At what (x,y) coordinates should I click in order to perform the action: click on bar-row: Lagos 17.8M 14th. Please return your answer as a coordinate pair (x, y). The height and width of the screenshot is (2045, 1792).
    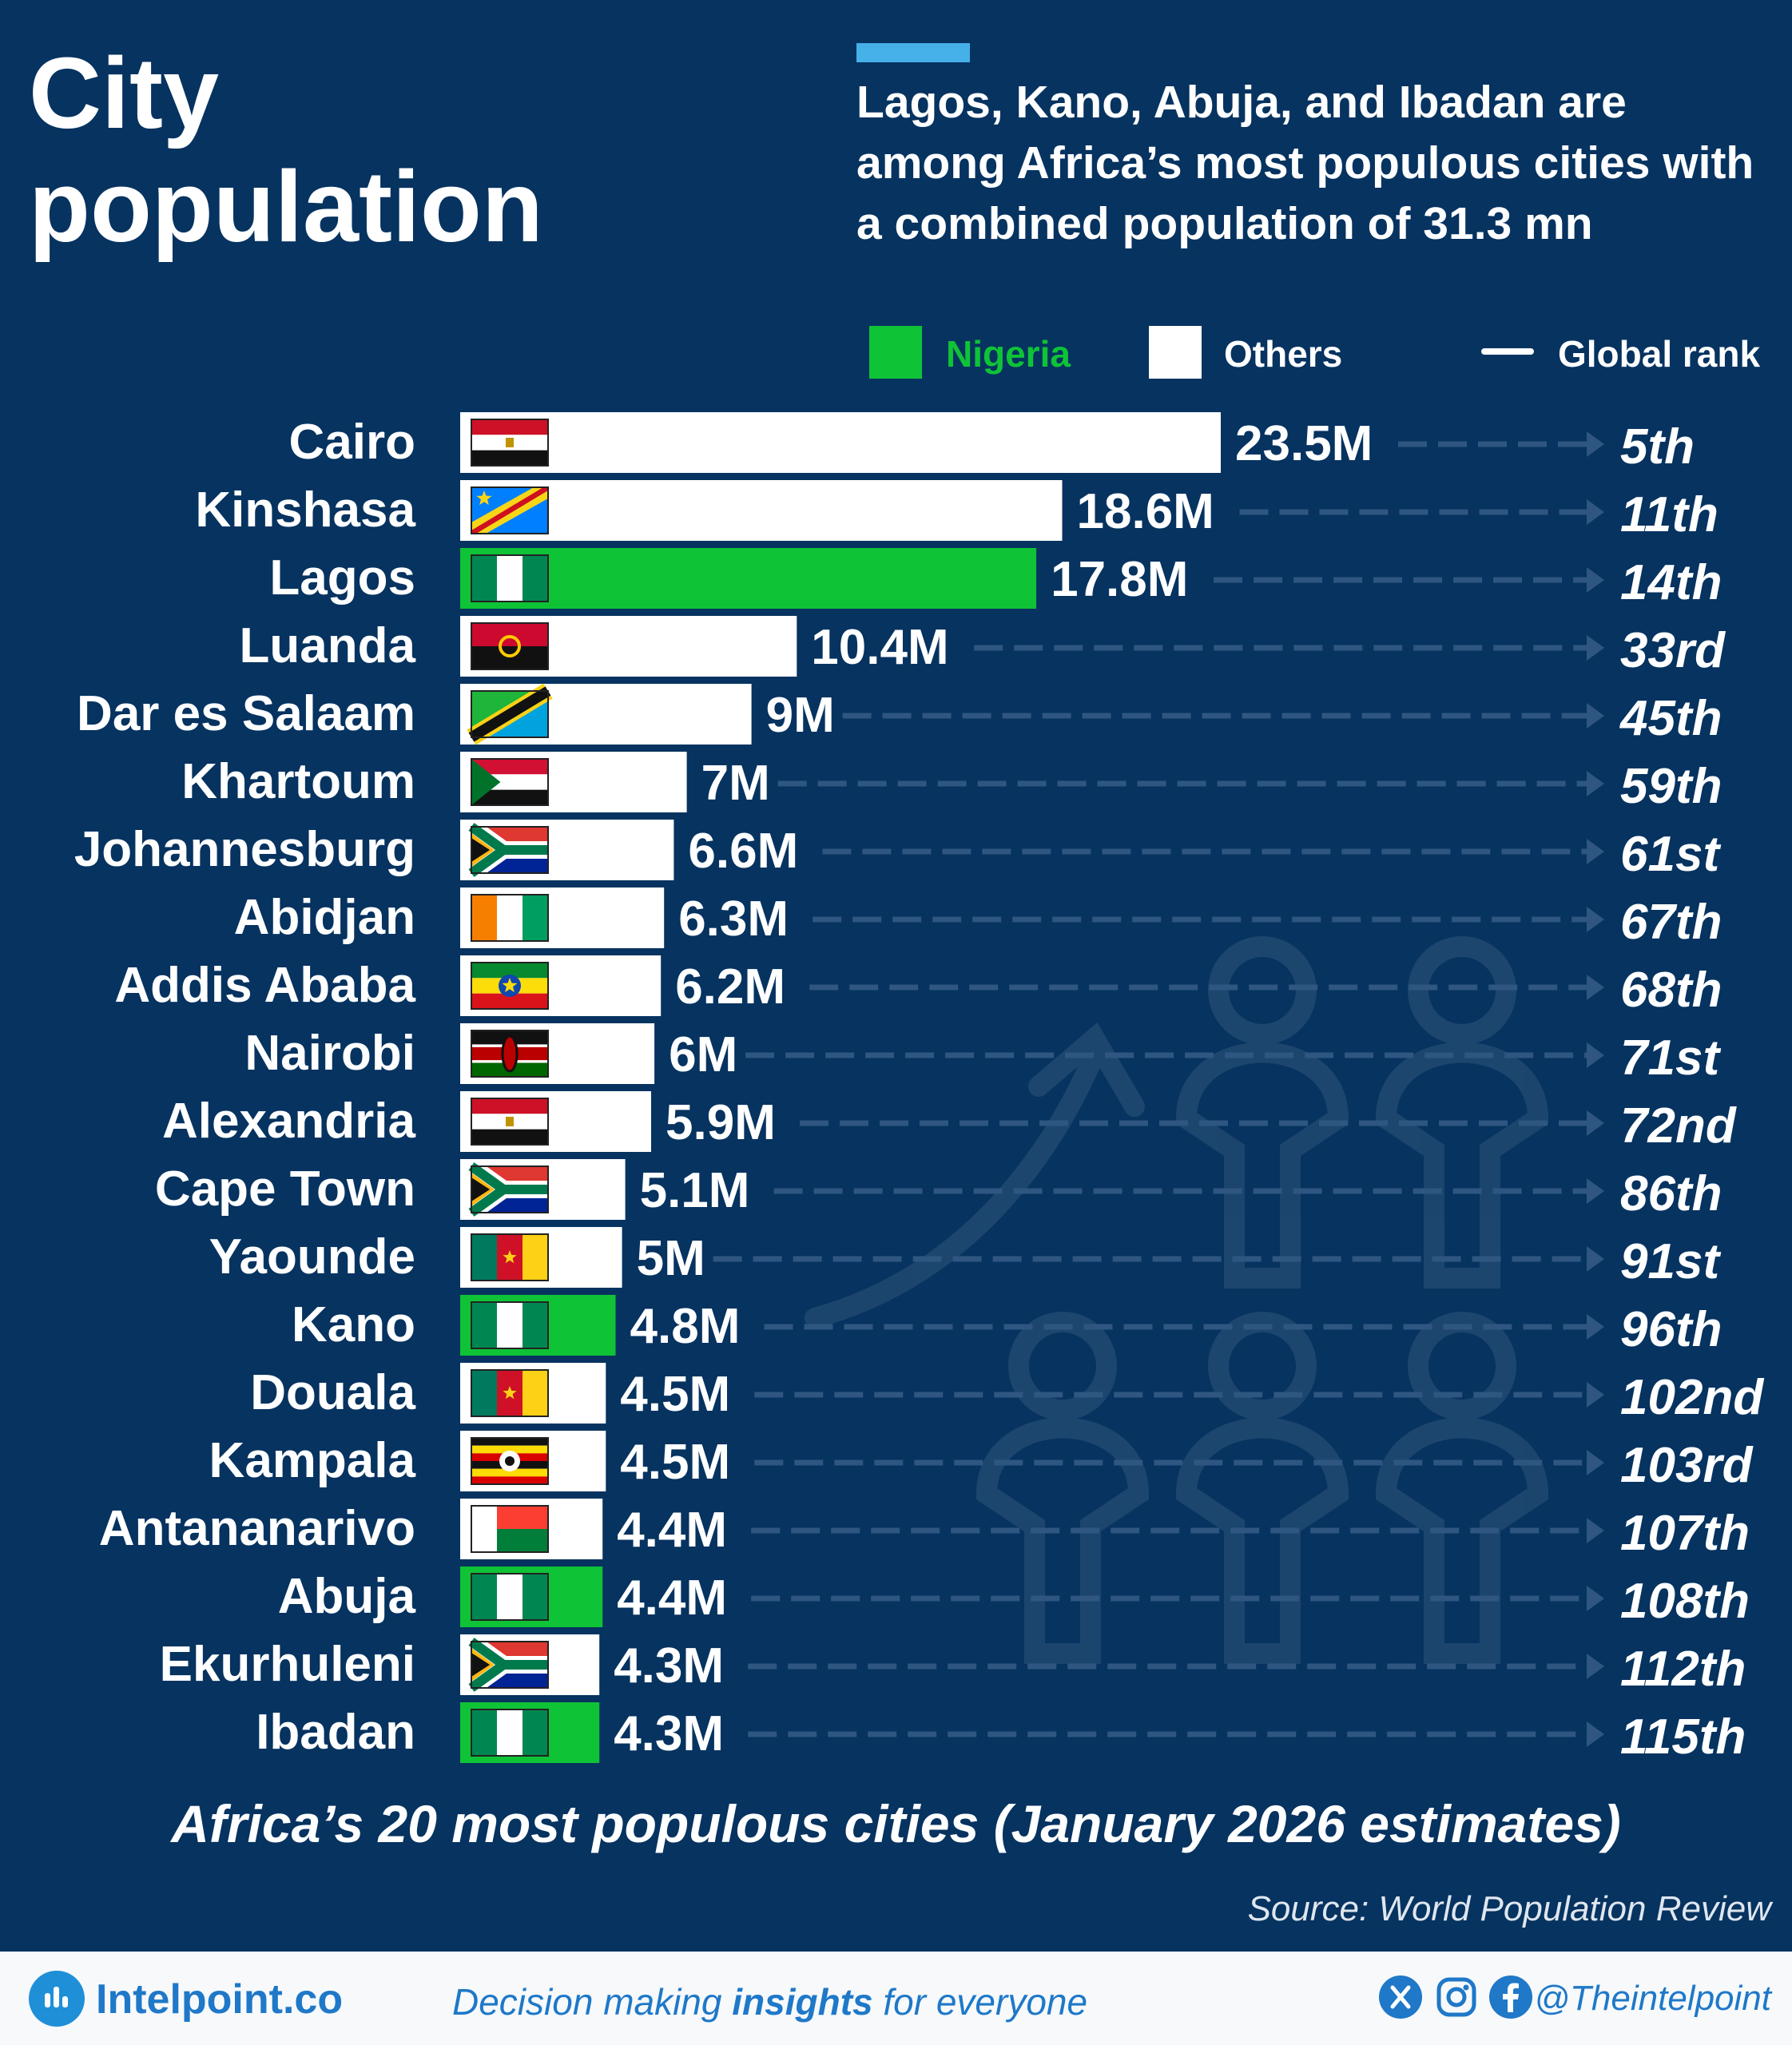
    Looking at the image, I should click on (996, 579).